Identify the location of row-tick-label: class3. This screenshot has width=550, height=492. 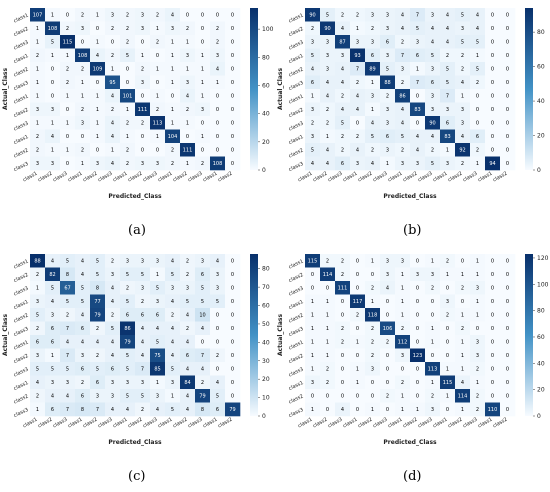
(21, 332).